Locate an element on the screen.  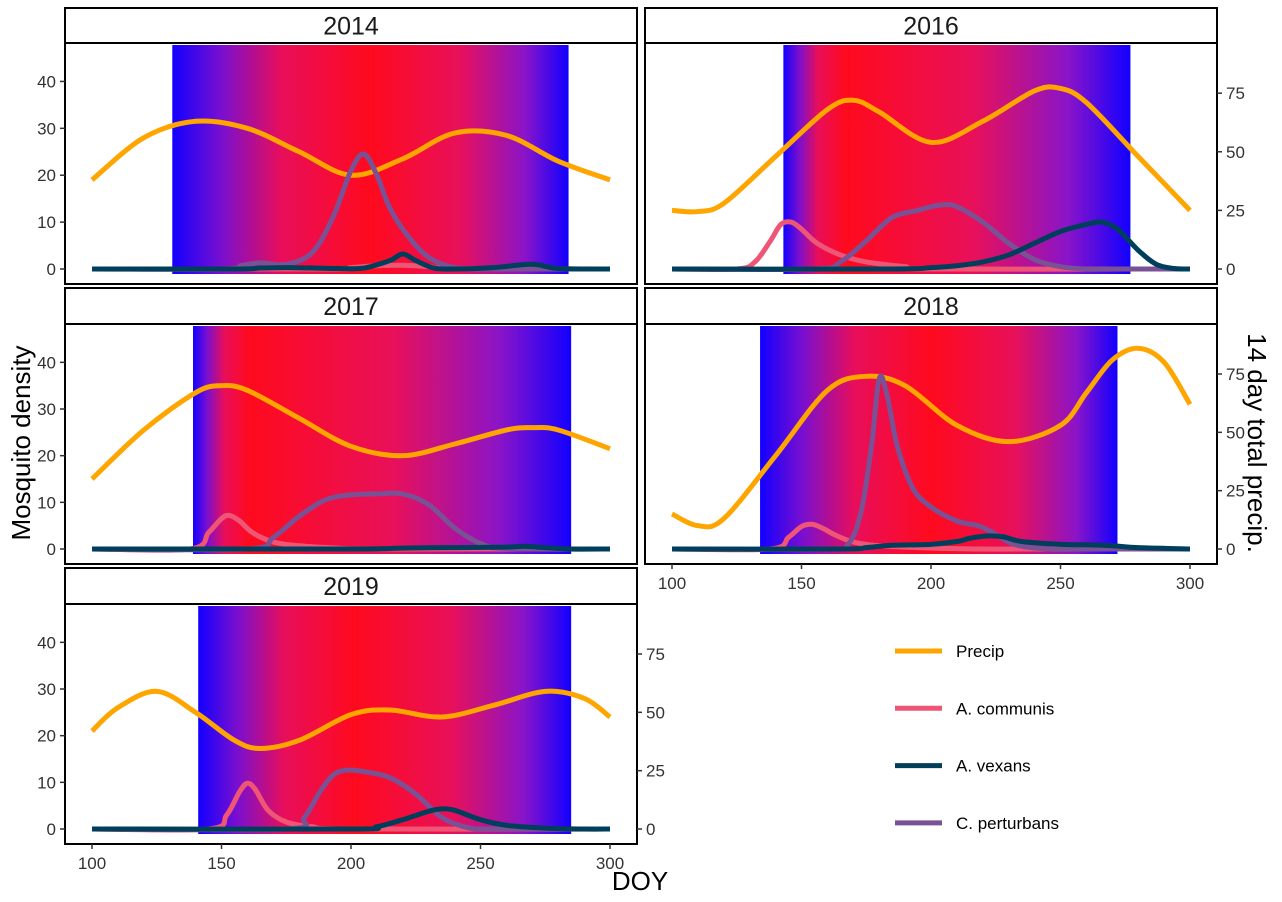
legend-item-a-vexans: A. vexans is located at coordinates (963, 766).